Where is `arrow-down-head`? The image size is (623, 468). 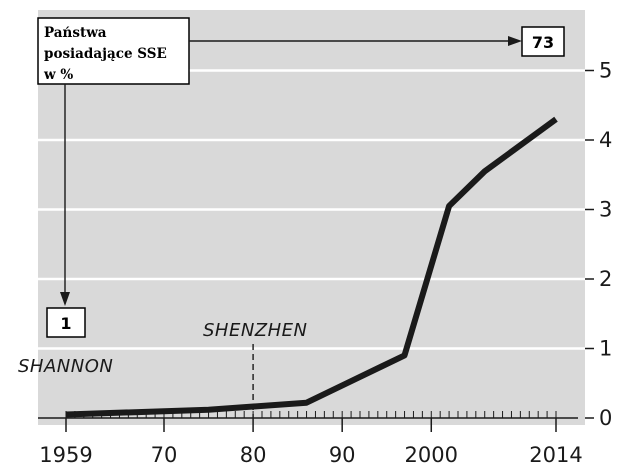 arrow-down-head is located at coordinates (65, 299).